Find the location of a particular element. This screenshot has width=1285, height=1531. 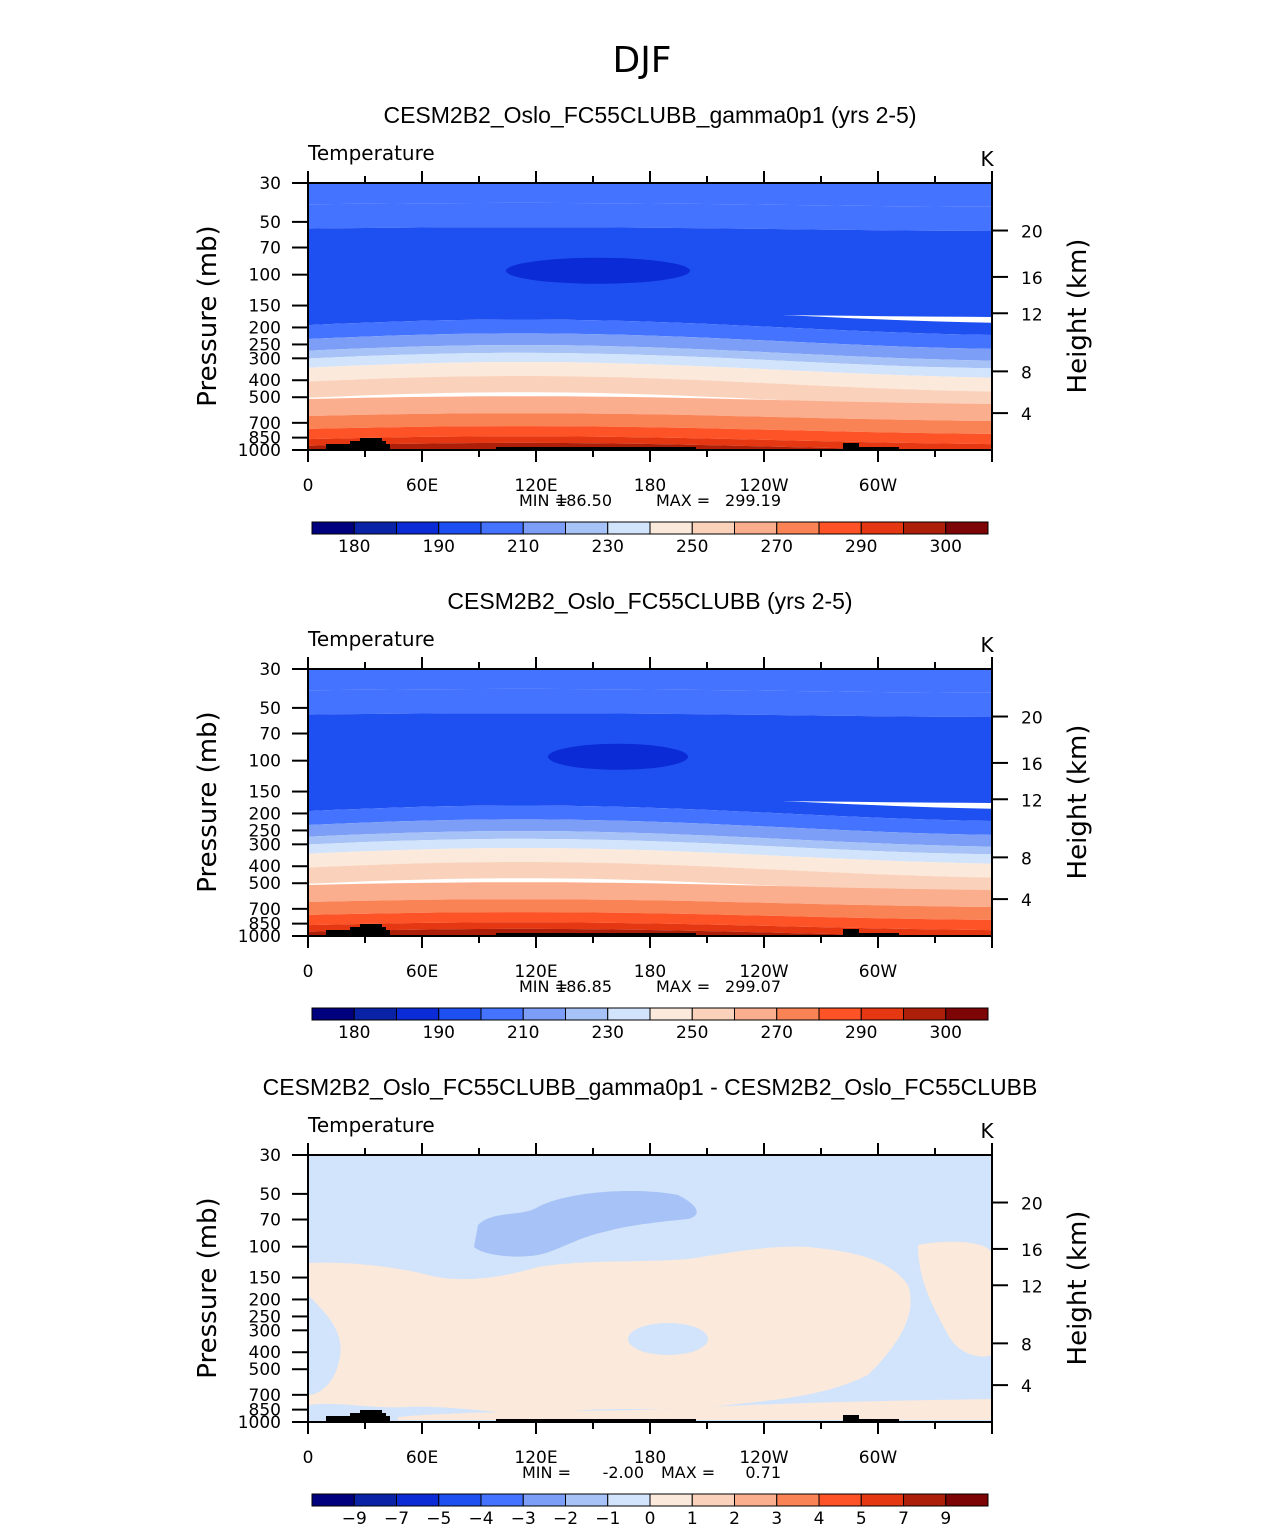

y-tick-label: 30 is located at coordinates (270, 670).